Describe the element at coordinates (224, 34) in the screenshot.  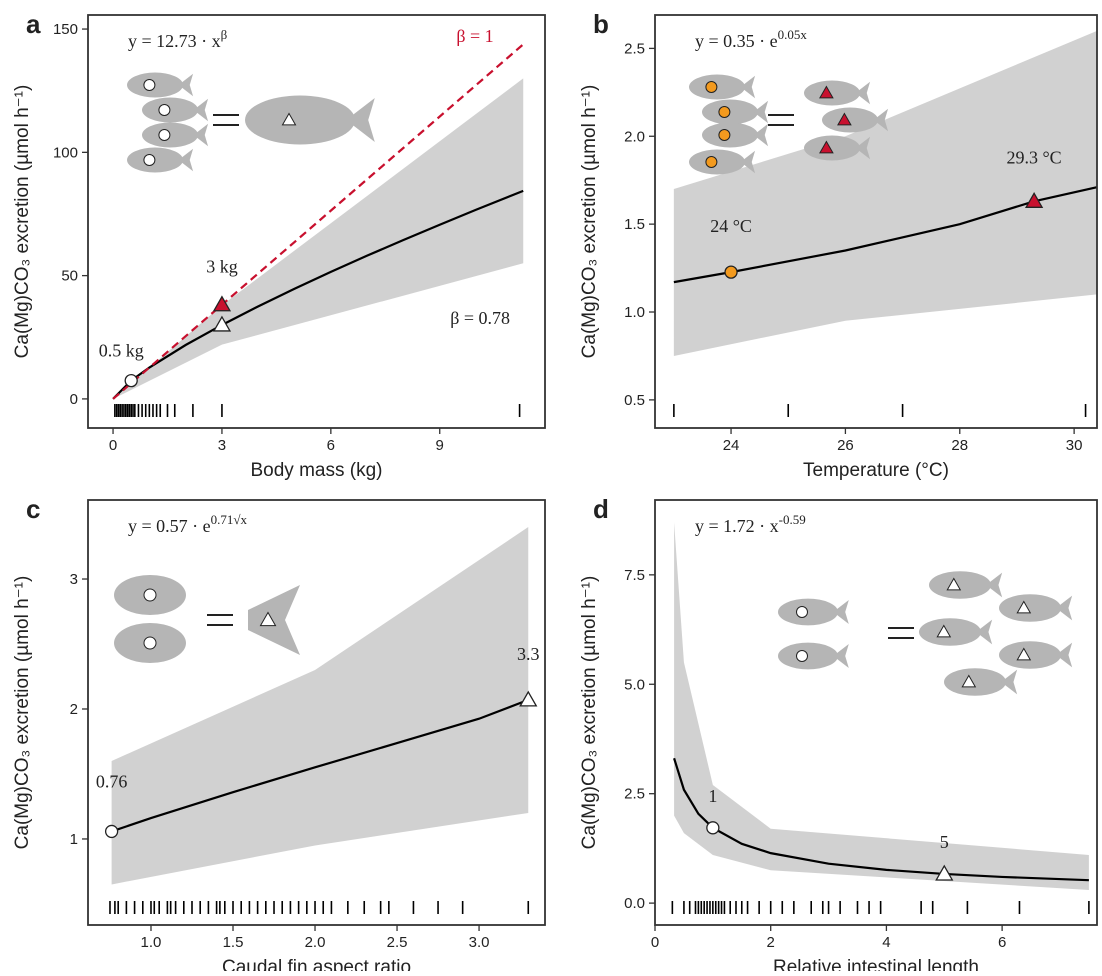
I see `equation-exponent: β` at that location.